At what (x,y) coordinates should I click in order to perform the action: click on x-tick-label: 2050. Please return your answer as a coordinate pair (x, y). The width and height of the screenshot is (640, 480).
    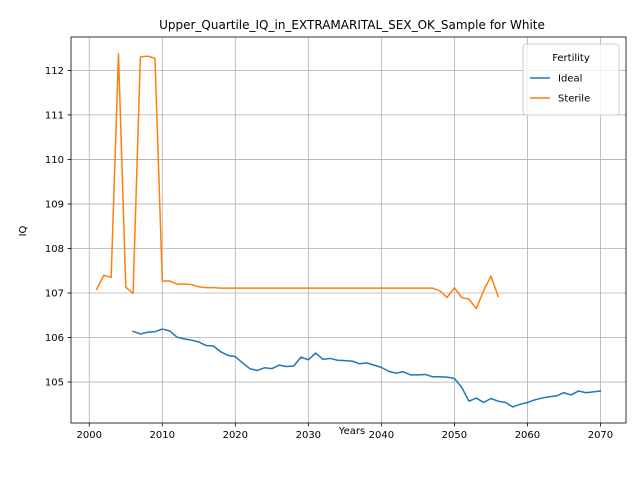
    Looking at the image, I should click on (454, 435).